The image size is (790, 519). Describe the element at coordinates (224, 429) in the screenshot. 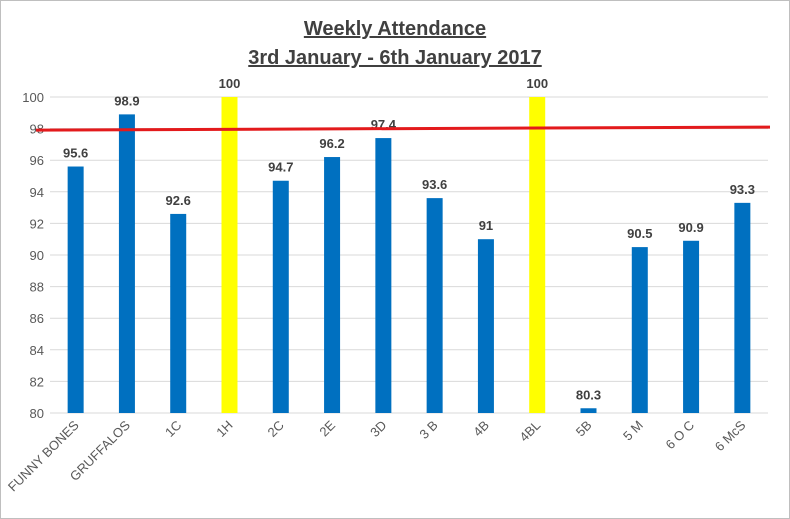

I see `x-tick-label: 1H` at that location.